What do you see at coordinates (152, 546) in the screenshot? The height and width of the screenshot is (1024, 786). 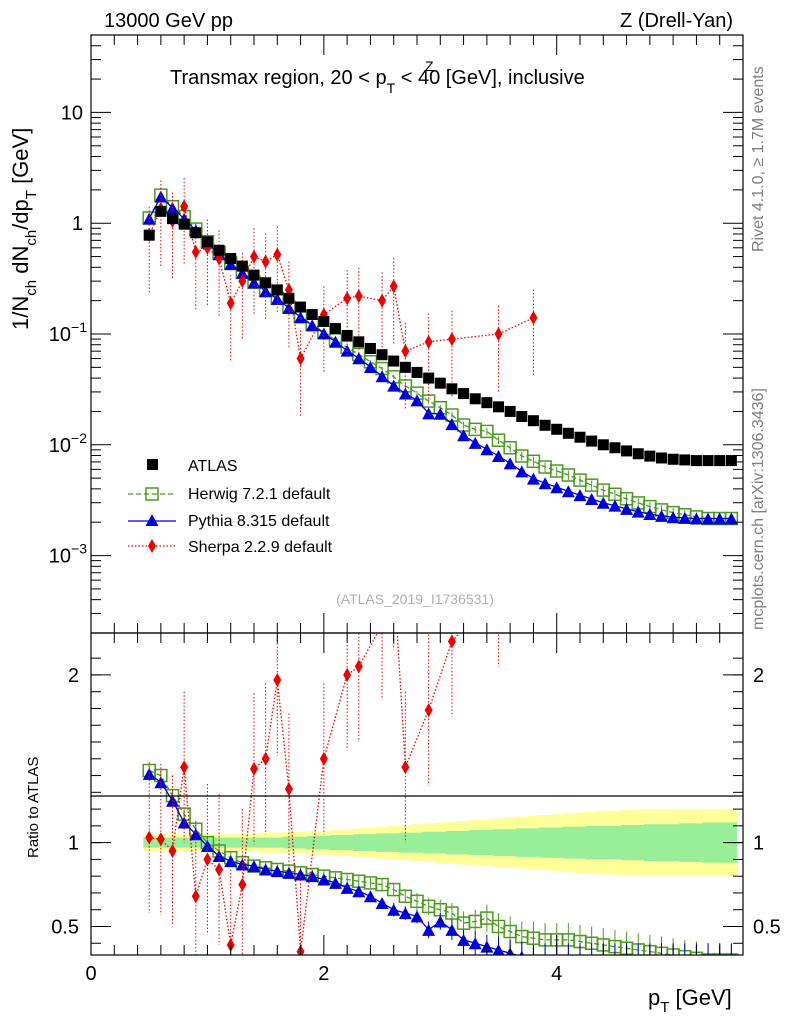 I see `legend-marker-sherpa` at bounding box center [152, 546].